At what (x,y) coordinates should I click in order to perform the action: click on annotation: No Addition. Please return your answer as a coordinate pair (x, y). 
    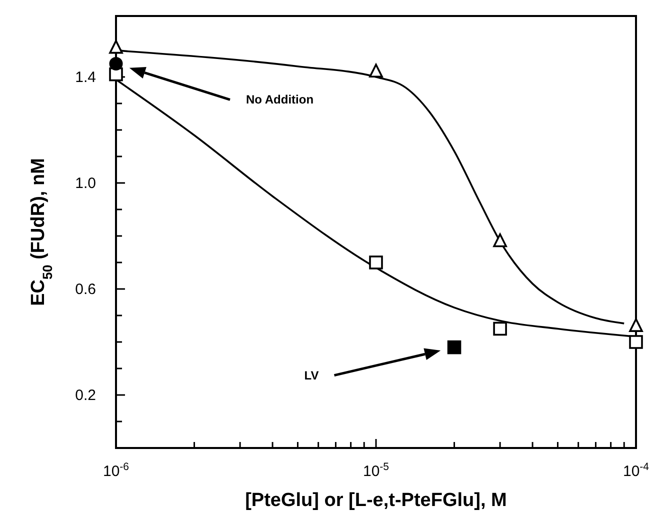
    Looking at the image, I should click on (280, 99).